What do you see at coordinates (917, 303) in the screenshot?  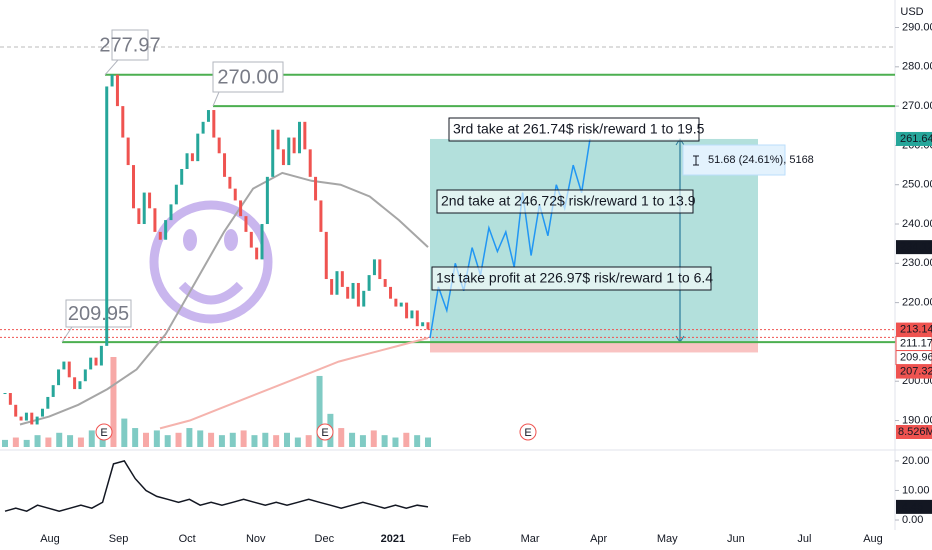 I see `y-tick-label: 220.00` at bounding box center [917, 303].